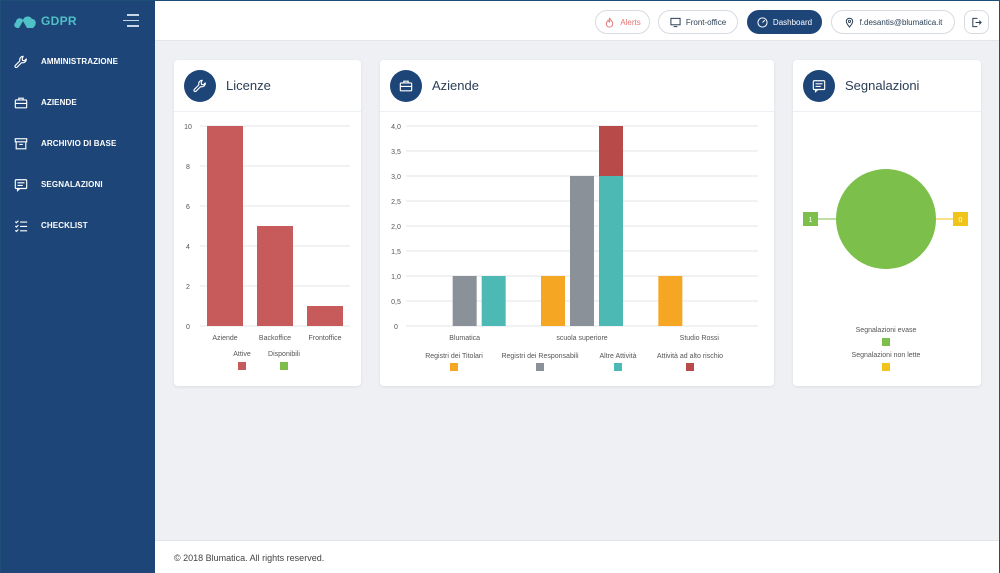 This screenshot has height=573, width=1000. What do you see at coordinates (396, 227) in the screenshot?
I see `y-tick-label: 2,0` at bounding box center [396, 227].